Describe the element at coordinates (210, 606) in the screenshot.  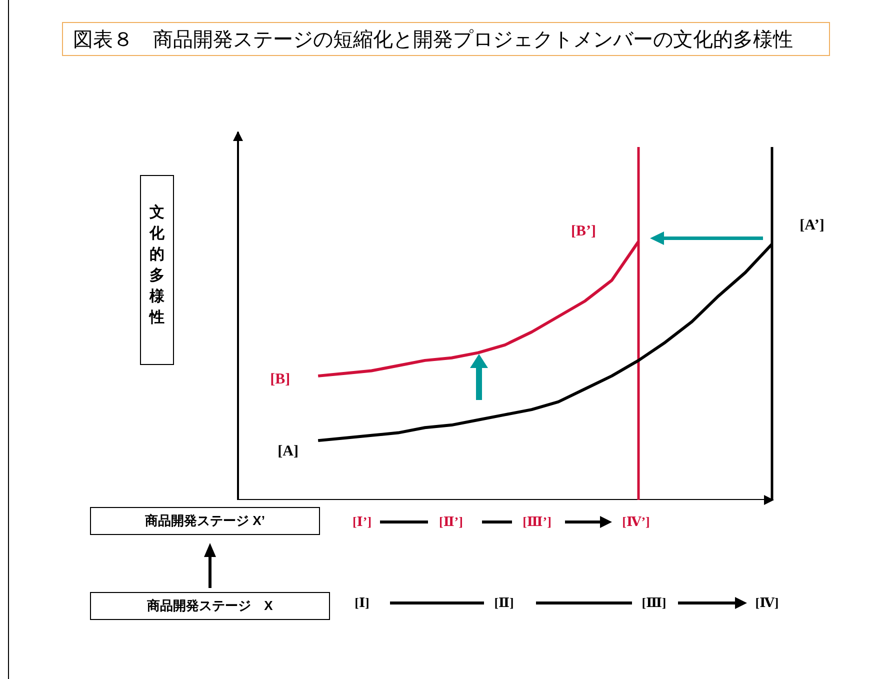
I see `text: 商品開発ステージ X` at that location.